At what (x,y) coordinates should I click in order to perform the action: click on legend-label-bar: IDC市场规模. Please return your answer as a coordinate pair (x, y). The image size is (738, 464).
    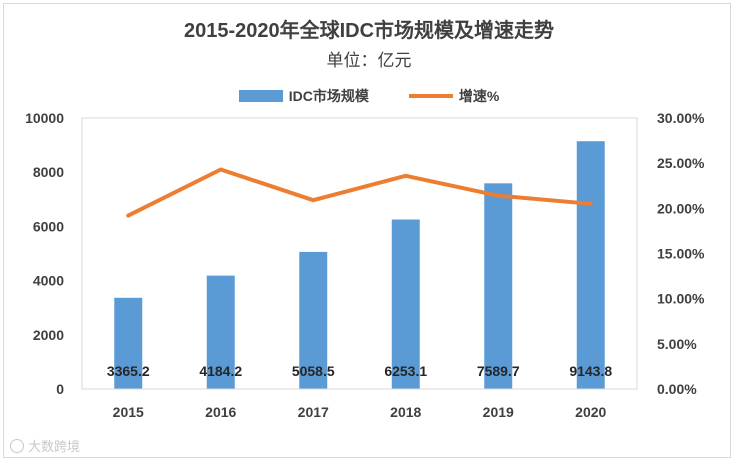
    Looking at the image, I should click on (328, 96).